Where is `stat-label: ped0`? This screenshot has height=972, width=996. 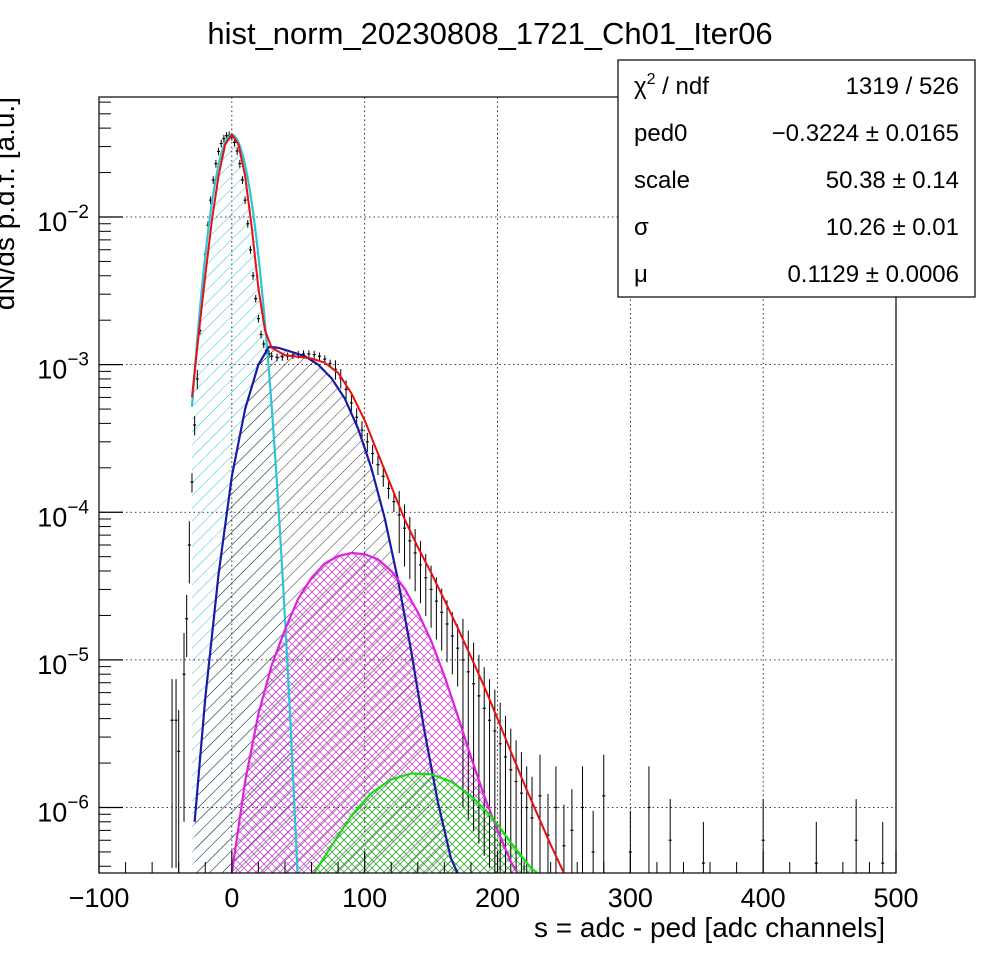
stat-label: ped0 is located at coordinates (660, 133).